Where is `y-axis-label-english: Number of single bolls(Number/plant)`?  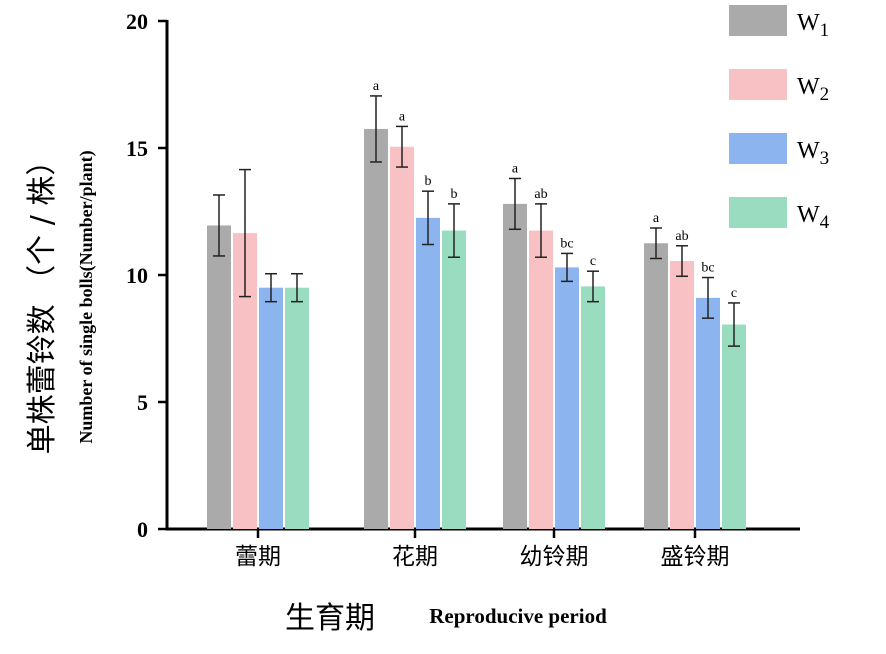 y-axis-label-english: Number of single bolls(Number/plant) is located at coordinates (86, 296).